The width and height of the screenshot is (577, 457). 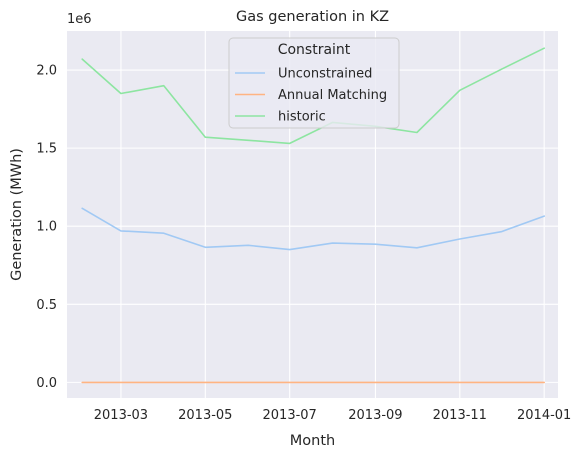 What do you see at coordinates (121, 415) in the screenshot?
I see `x-tick-label: 2013-03` at bounding box center [121, 415].